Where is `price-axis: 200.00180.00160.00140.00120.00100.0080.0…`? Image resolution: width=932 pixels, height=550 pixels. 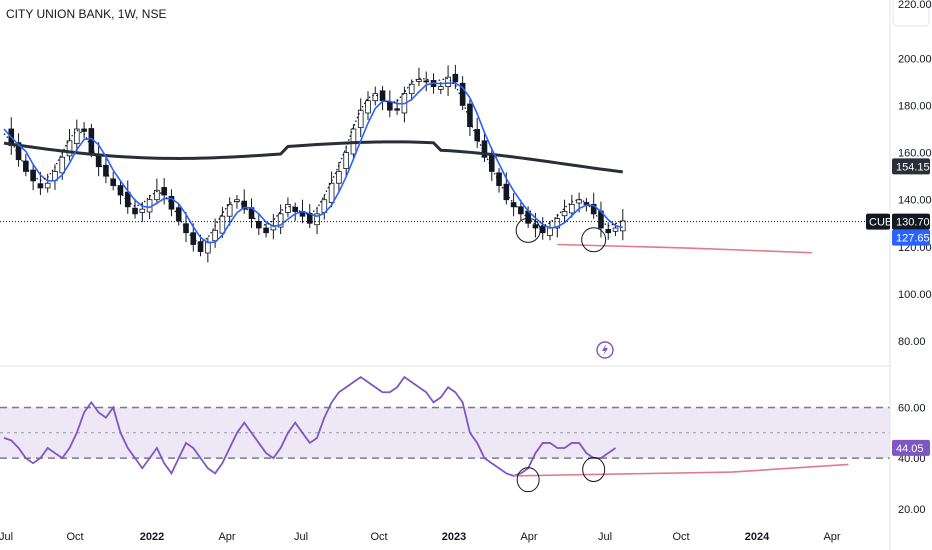 price-axis: 200.00180.00160.00140.00120.00100.0080.0… is located at coordinates (915, 200).